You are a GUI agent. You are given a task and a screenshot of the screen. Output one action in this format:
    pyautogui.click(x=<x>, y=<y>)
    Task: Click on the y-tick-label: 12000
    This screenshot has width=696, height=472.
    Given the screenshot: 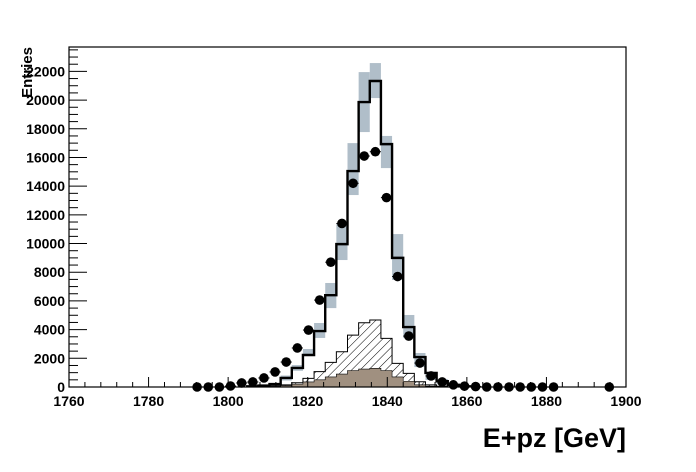 What is the action you would take?
    pyautogui.click(x=45, y=215)
    